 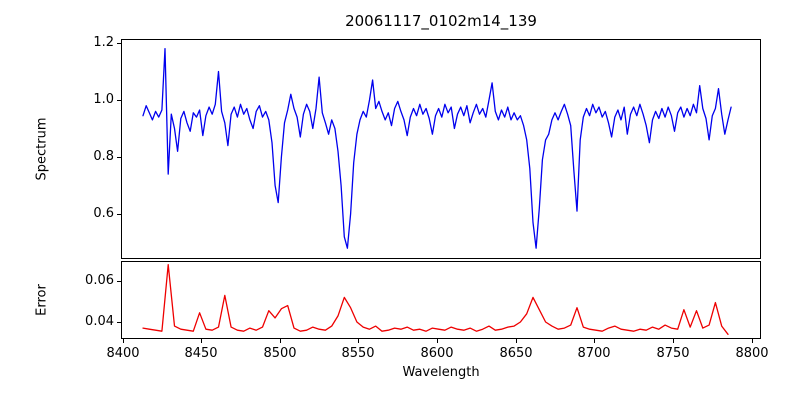 I want to click on spectrum-y-tick-label: 1.0, so click(x=103, y=99).